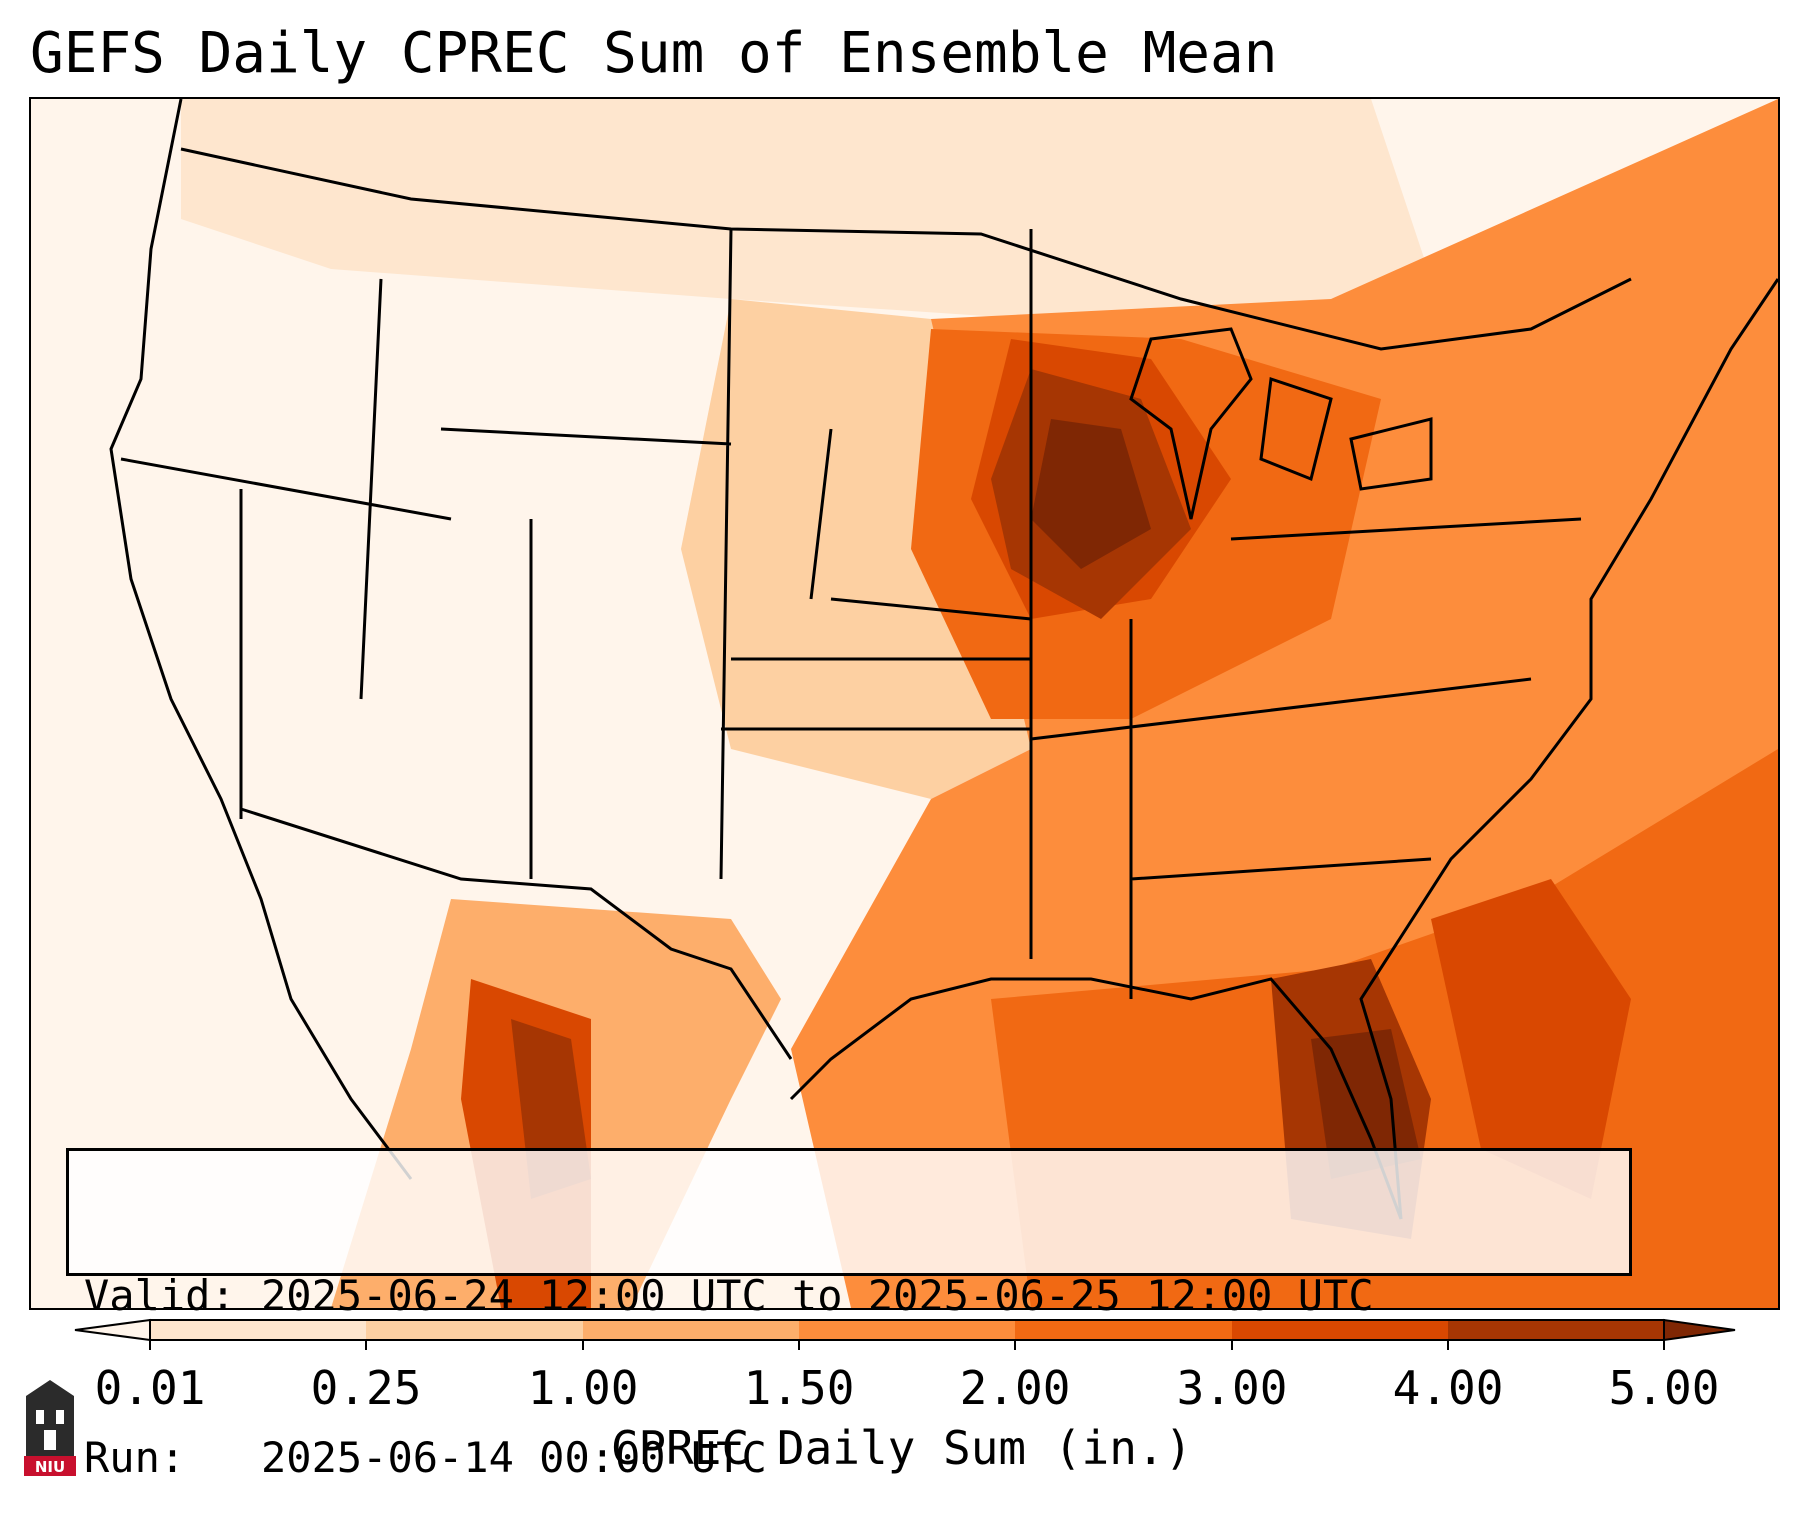  Describe the element at coordinates (150, 1388) in the screenshot. I see `colorbar-tick-label: 0.01` at that location.